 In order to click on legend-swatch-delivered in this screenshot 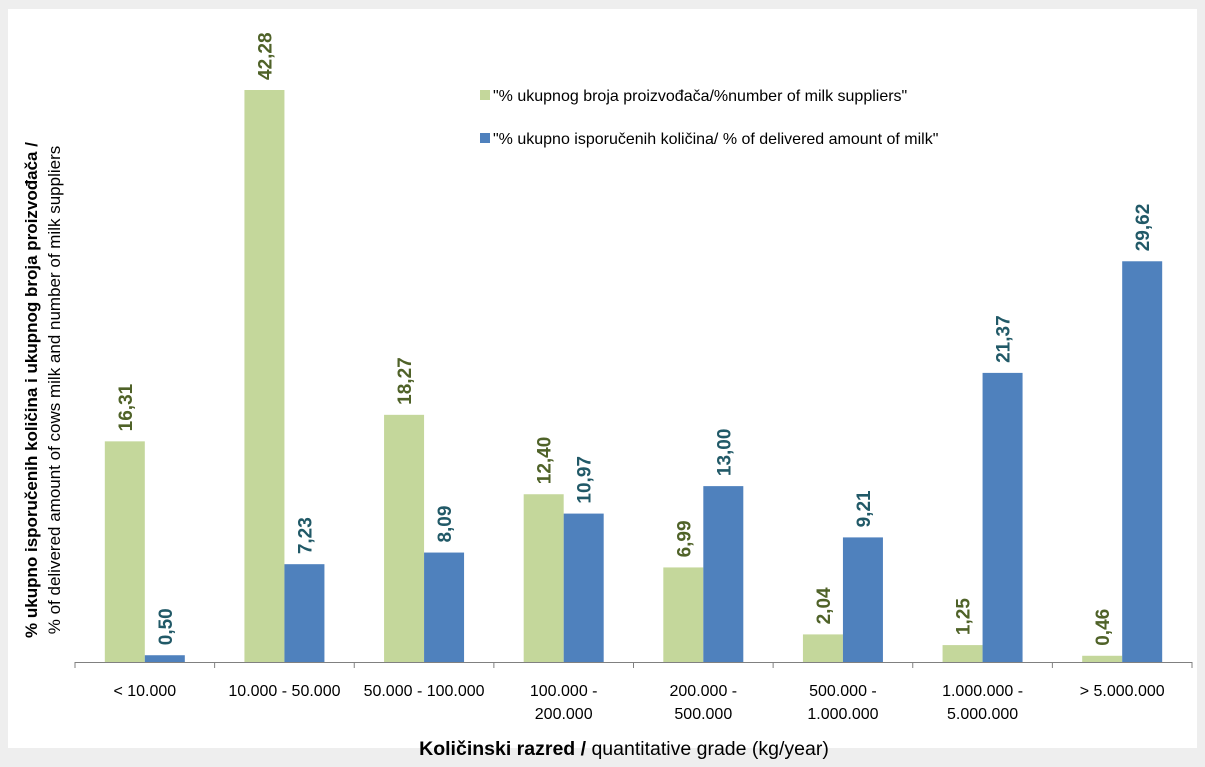, I will do `click(485, 138)`.